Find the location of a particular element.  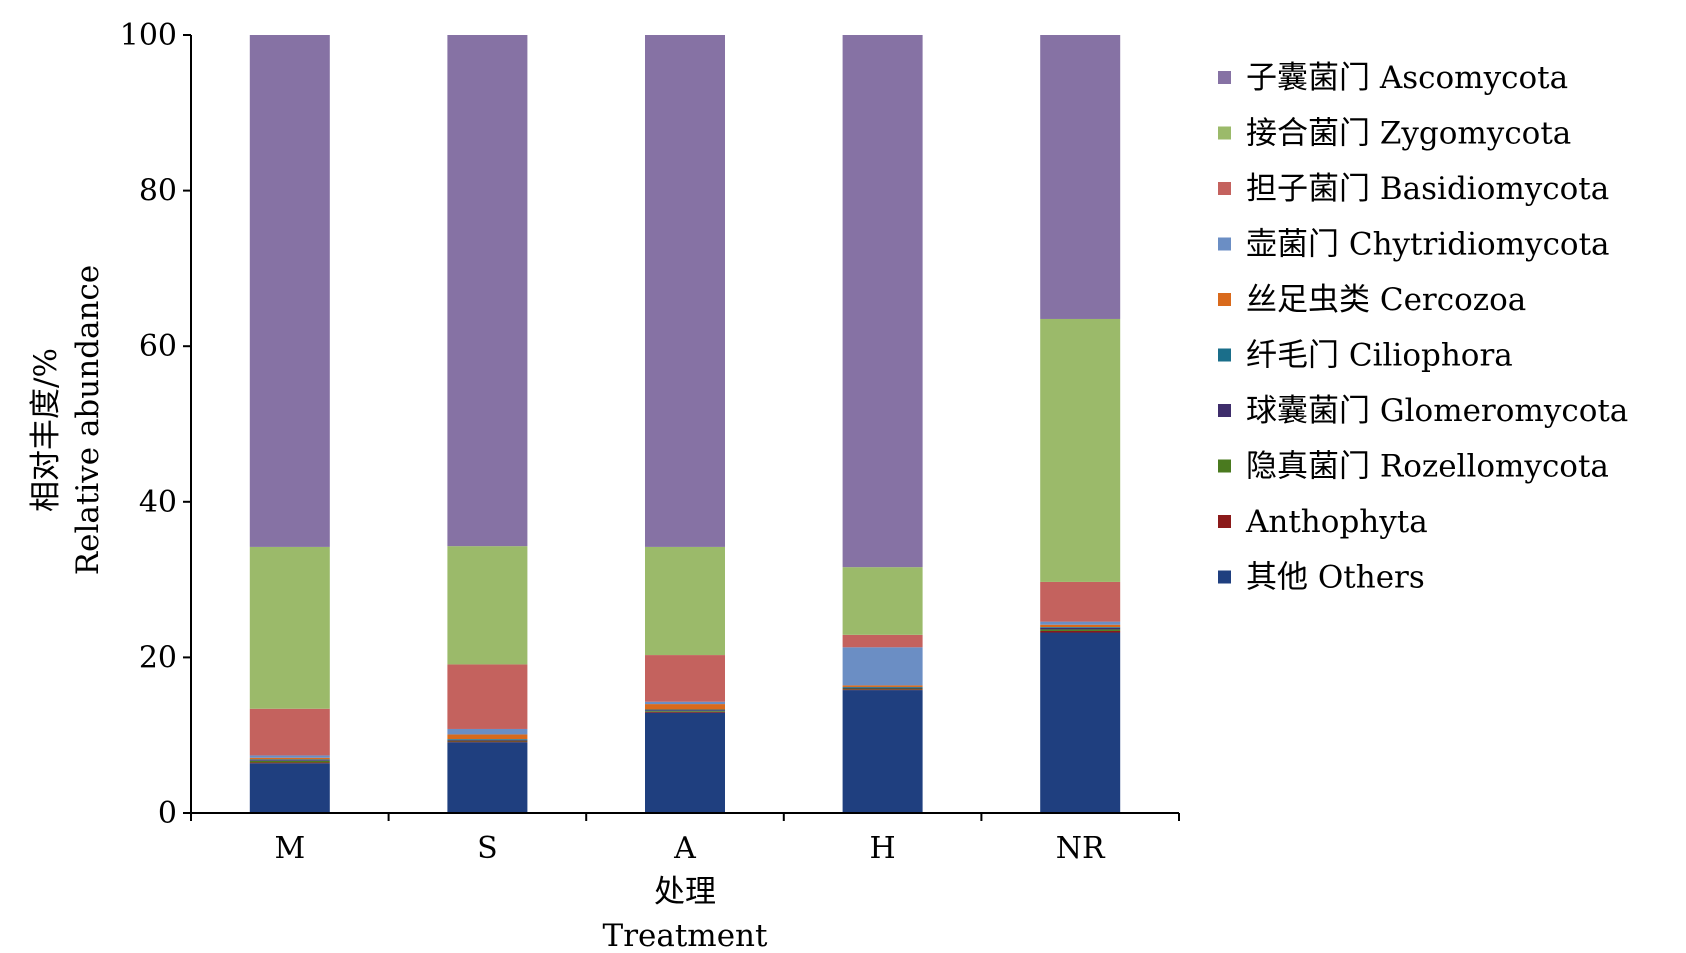

legend-label: 担子菌门 Basidiomycota is located at coordinates (1427, 189).